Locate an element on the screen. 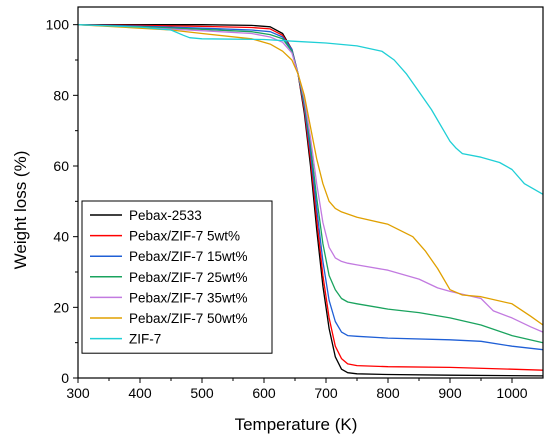  x-tick-label: 400 is located at coordinates (140, 393).